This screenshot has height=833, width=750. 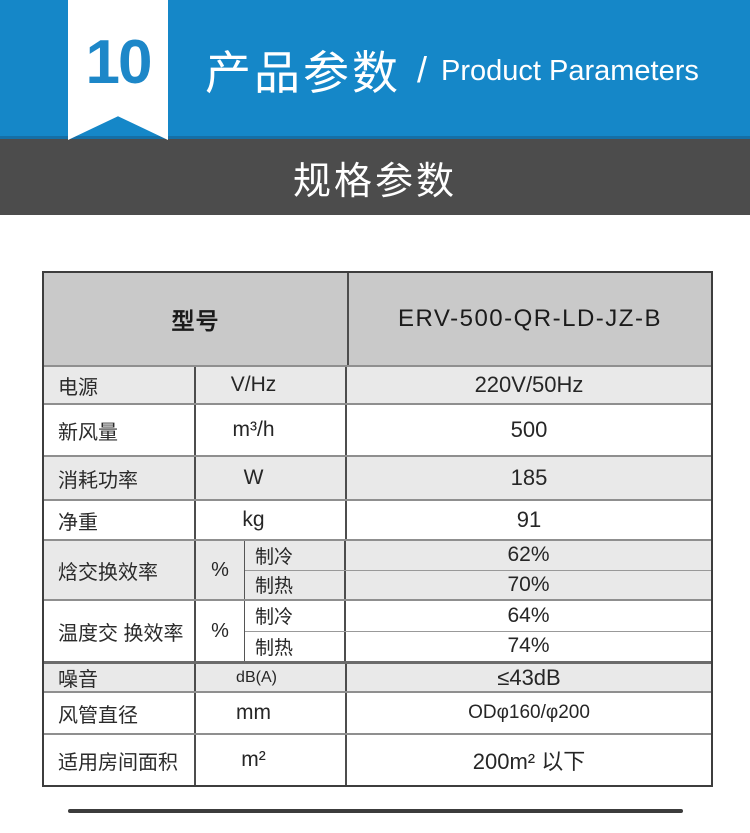 I want to click on mode-value: 64%, so click(x=528, y=615).